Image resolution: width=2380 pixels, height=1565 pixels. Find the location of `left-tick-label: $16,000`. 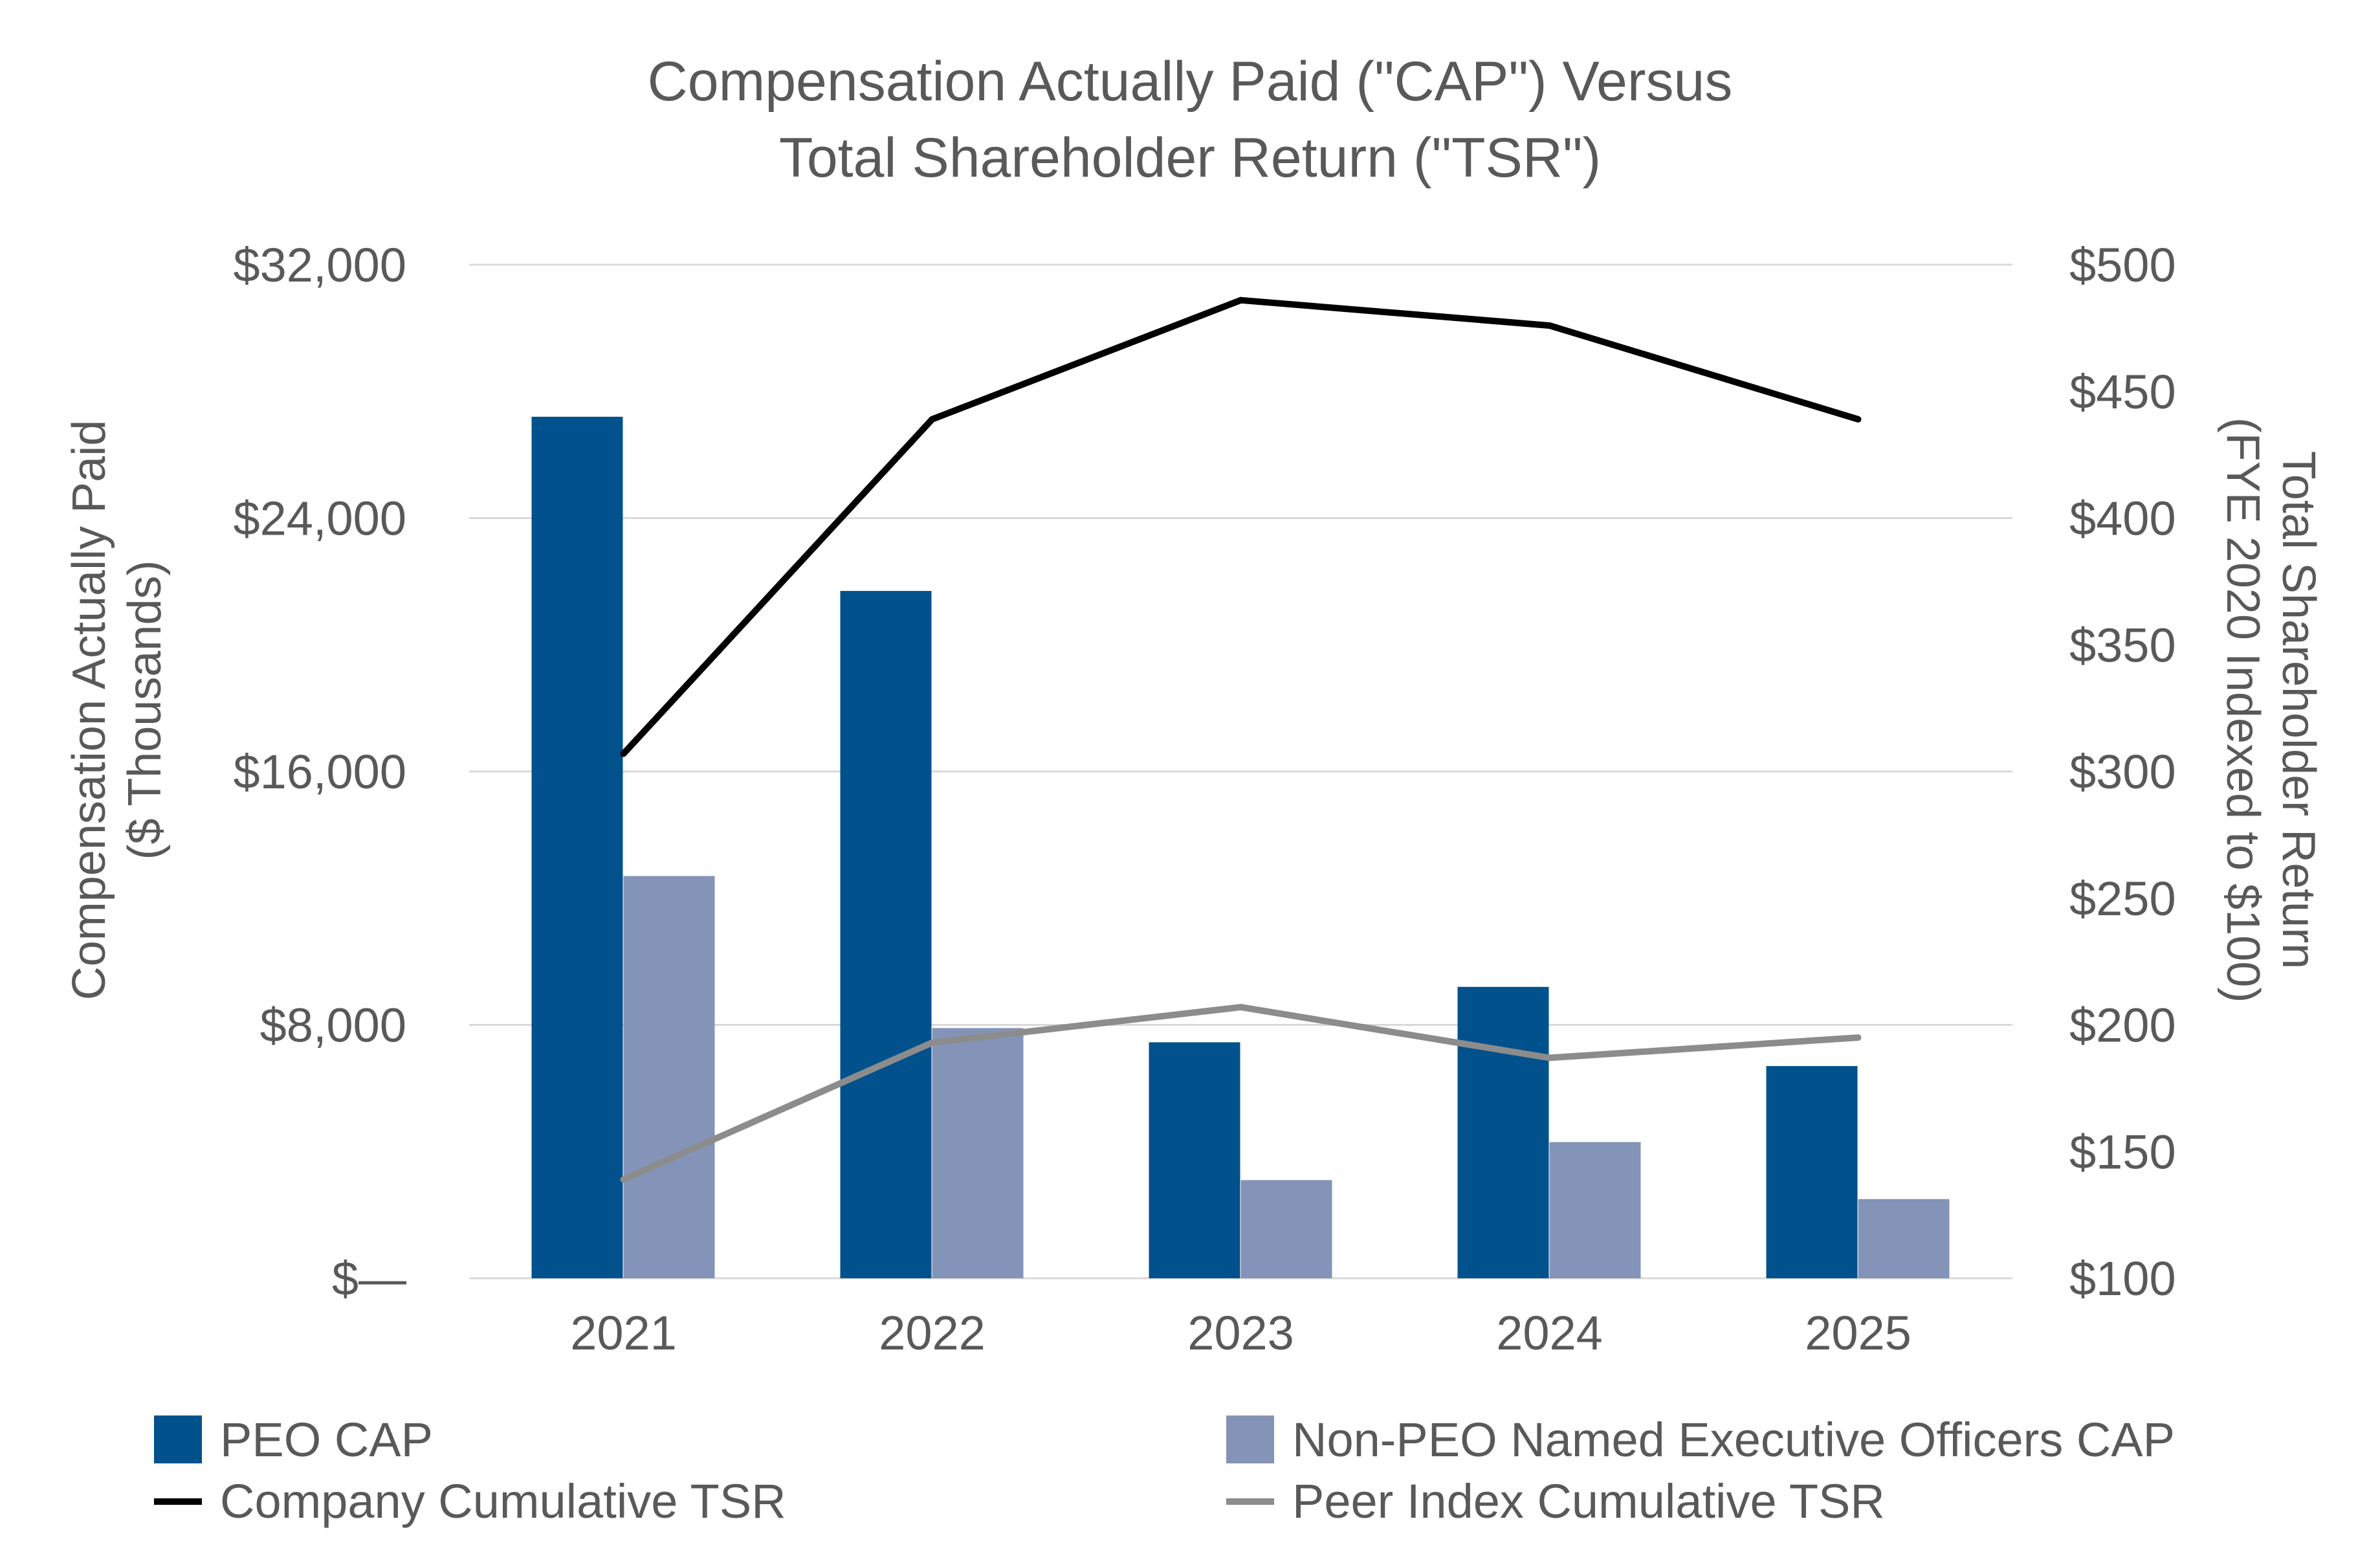

left-tick-label: $16,000 is located at coordinates (320, 772).